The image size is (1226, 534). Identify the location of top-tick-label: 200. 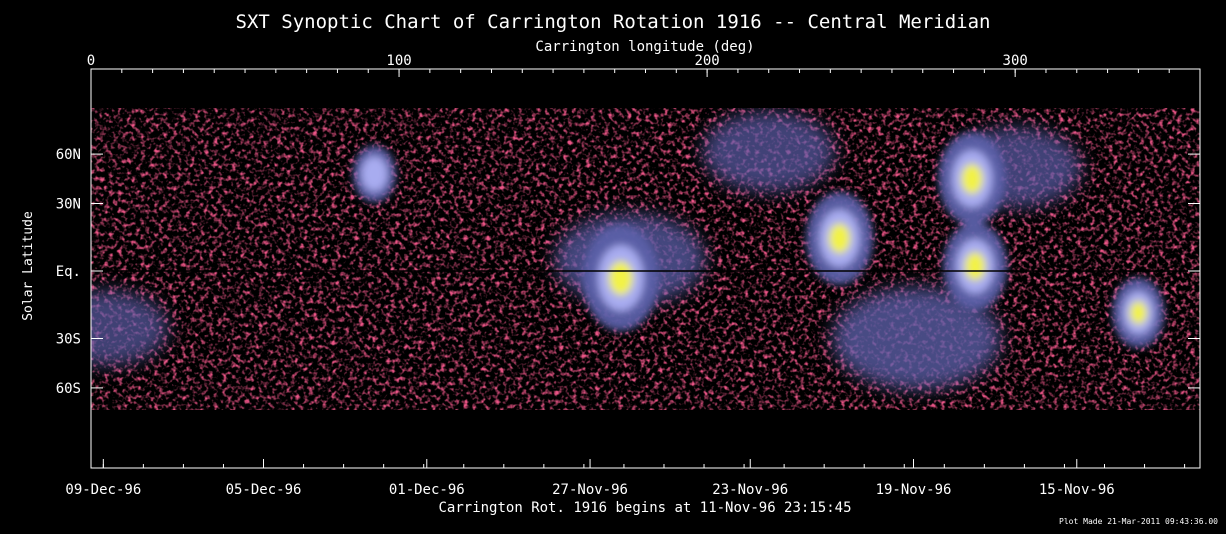
(706, 61).